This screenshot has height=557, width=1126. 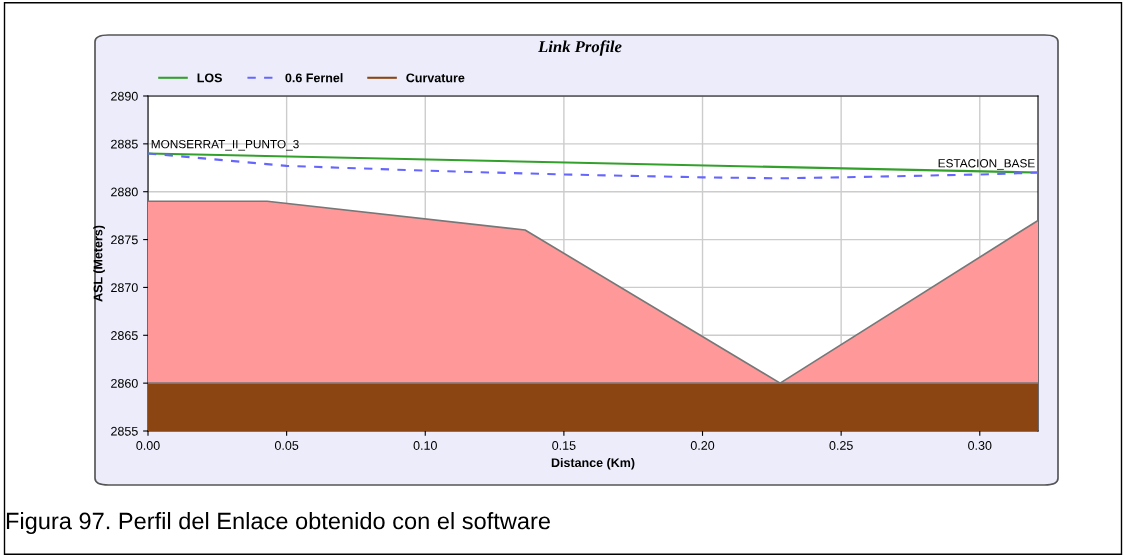 What do you see at coordinates (124, 335) in the screenshot?
I see `y-tick-label: 2865` at bounding box center [124, 335].